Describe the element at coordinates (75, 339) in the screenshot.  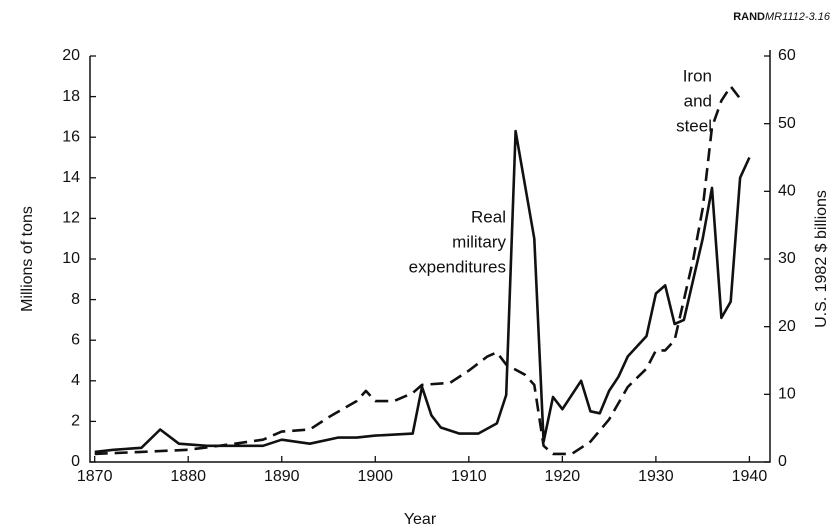
I see `y-tick-label: 6` at that location.